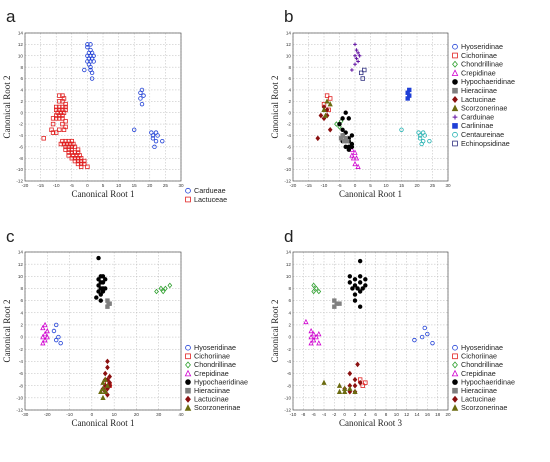  What do you see at coordinates (25, 414) in the screenshot?
I see `x-tick-label: -30` at bounding box center [25, 414].